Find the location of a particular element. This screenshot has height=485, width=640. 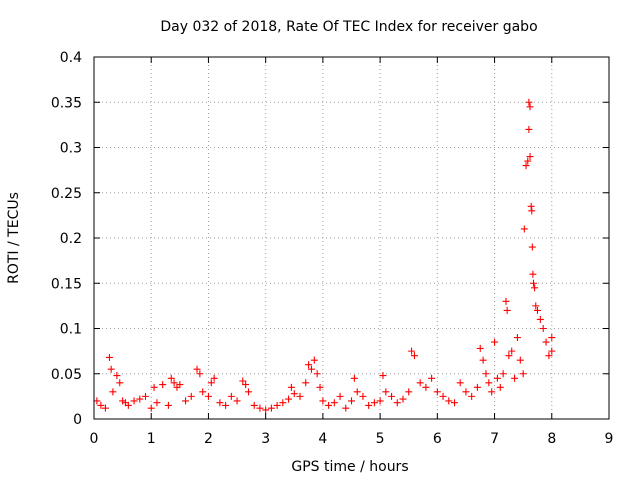

x-tick-label: 9 is located at coordinates (609, 439).